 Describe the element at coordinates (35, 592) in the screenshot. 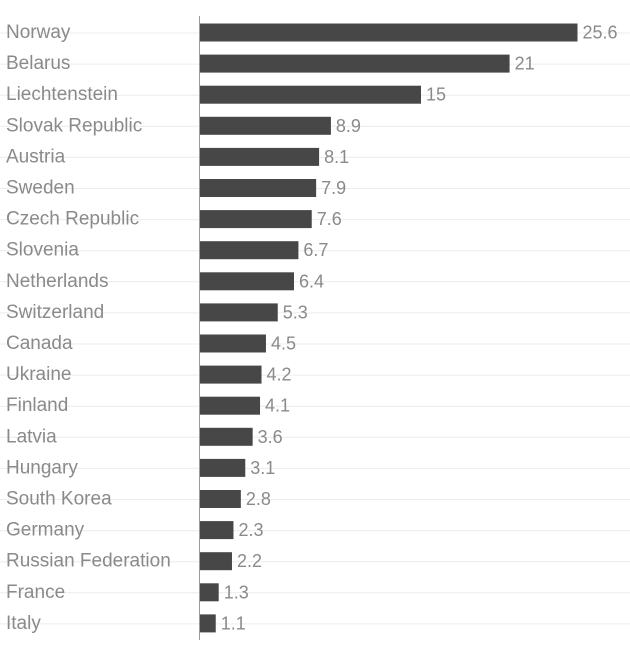

I see `category-label-france: France` at that location.